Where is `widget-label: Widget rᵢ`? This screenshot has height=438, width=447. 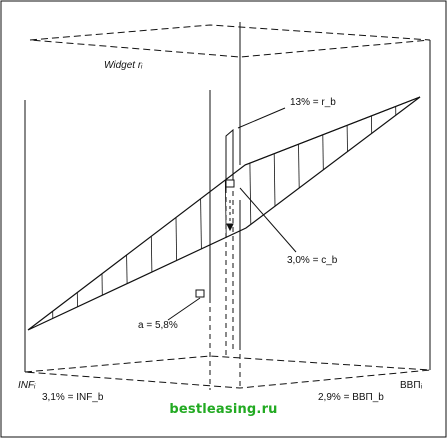 widget-label: Widget rᵢ is located at coordinates (123, 65).